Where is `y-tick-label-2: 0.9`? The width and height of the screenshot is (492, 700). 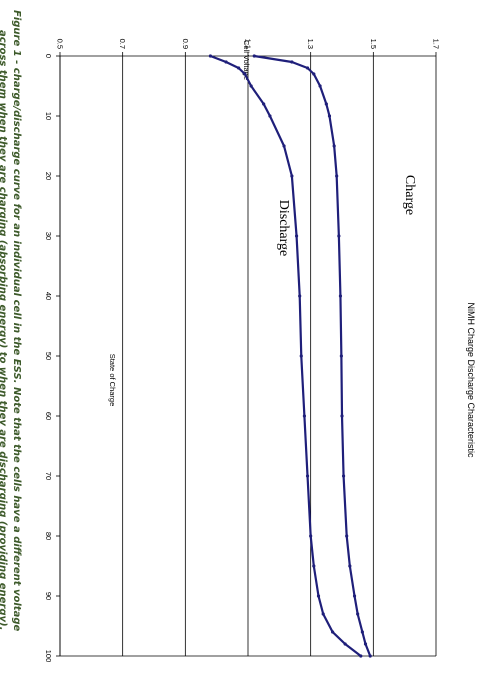
y-tick-label-2: 0.9 is located at coordinates (185, 44).